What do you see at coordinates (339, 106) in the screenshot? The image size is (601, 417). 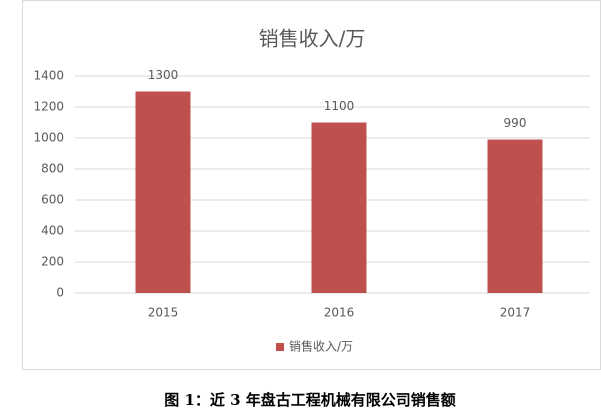 I see `data-label: 1100` at bounding box center [339, 106].